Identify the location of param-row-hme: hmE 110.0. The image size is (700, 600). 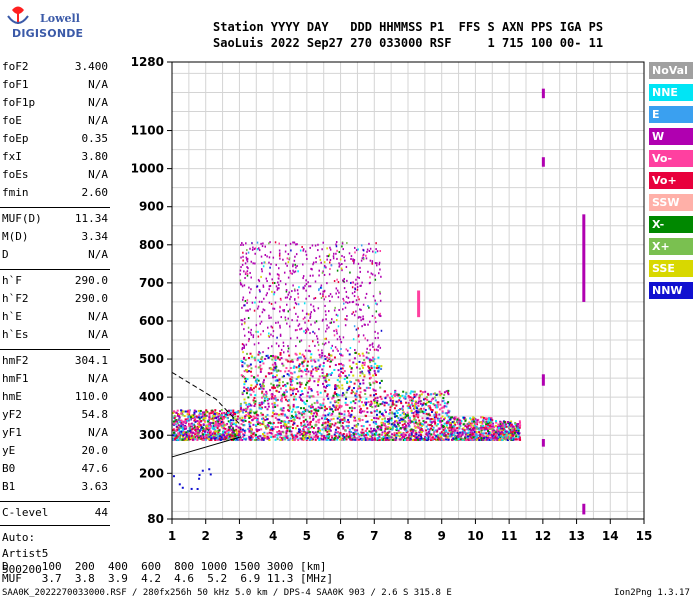
(55, 398).